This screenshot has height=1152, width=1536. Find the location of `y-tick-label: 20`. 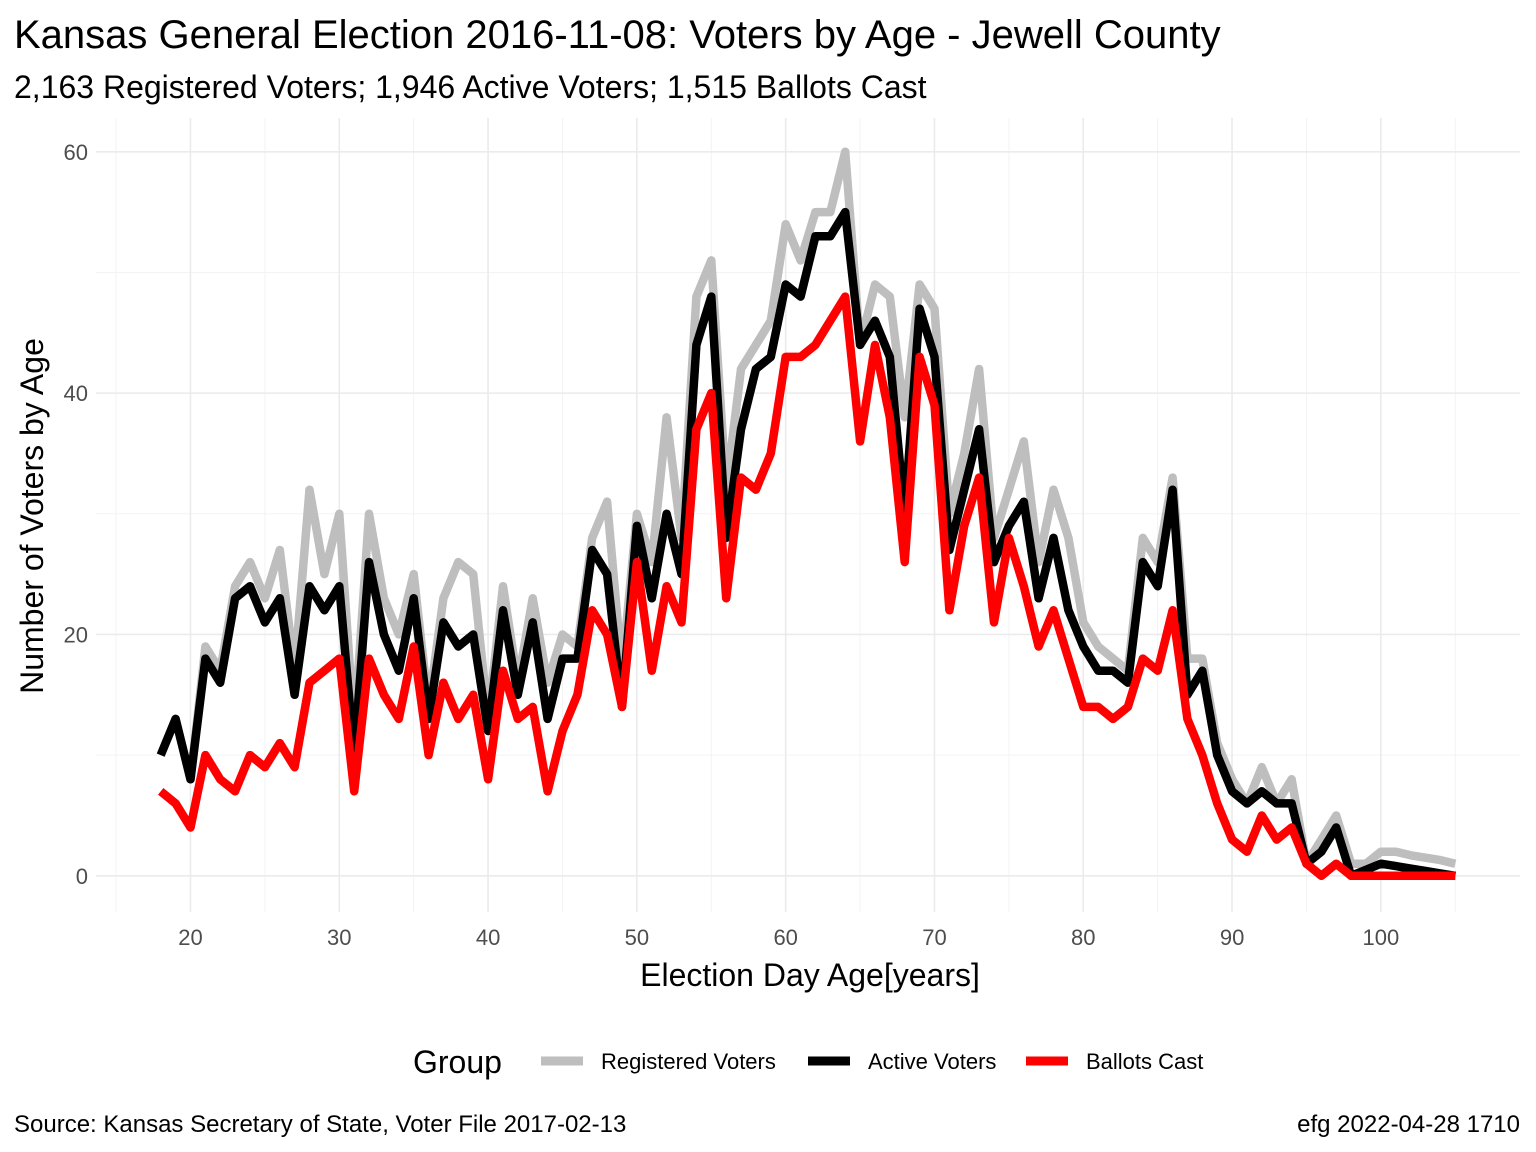

y-tick-label: 20 is located at coordinates (76, 634).